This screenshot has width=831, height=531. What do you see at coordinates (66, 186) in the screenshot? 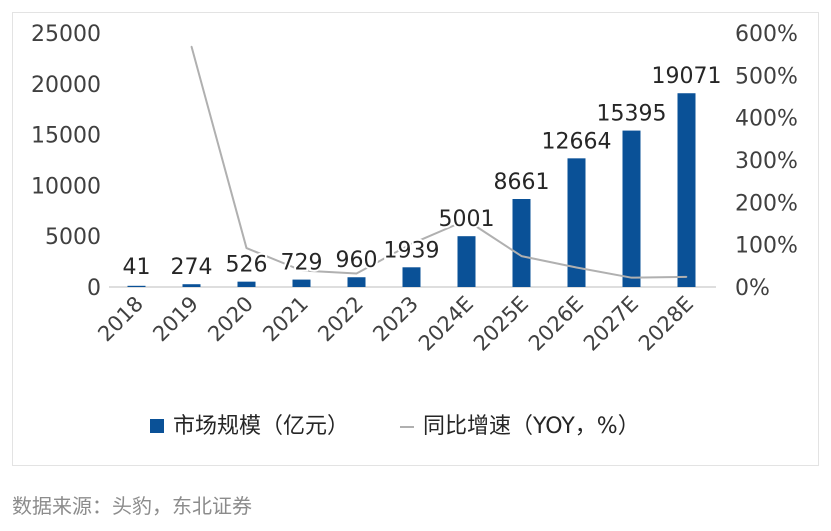
I see `left-tick-label: 10000` at bounding box center [66, 186].